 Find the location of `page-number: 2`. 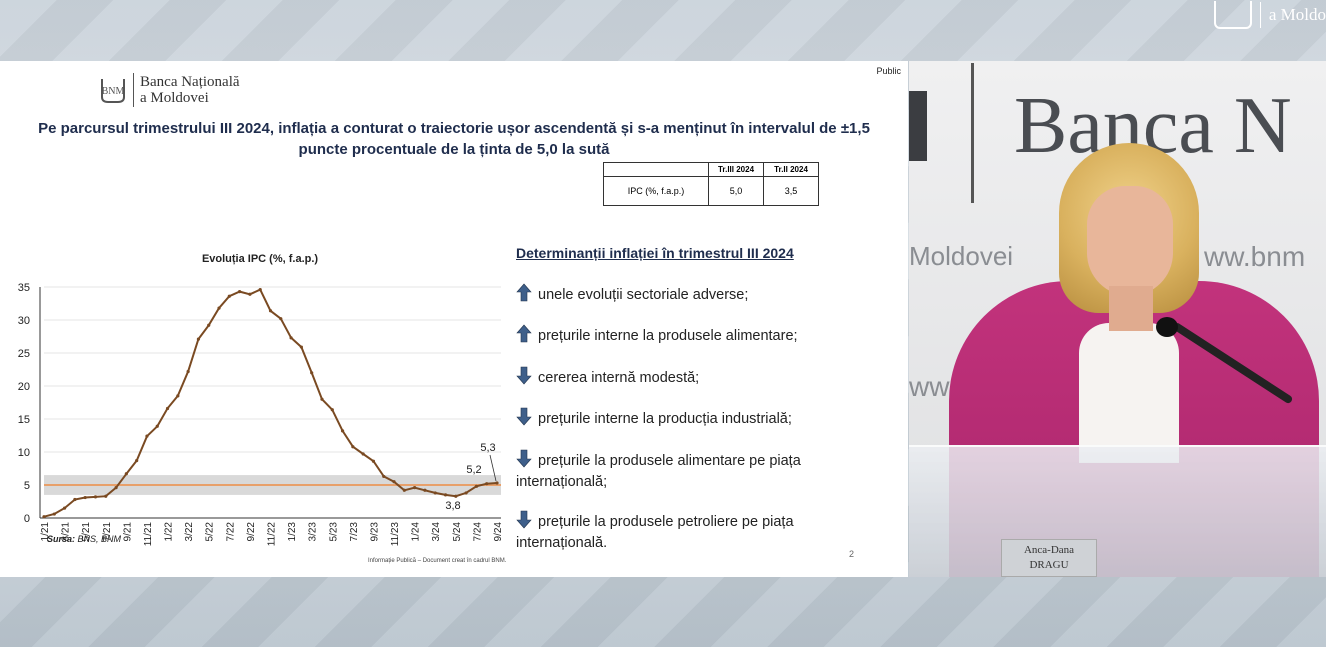

page-number: 2 is located at coordinates (852, 554).